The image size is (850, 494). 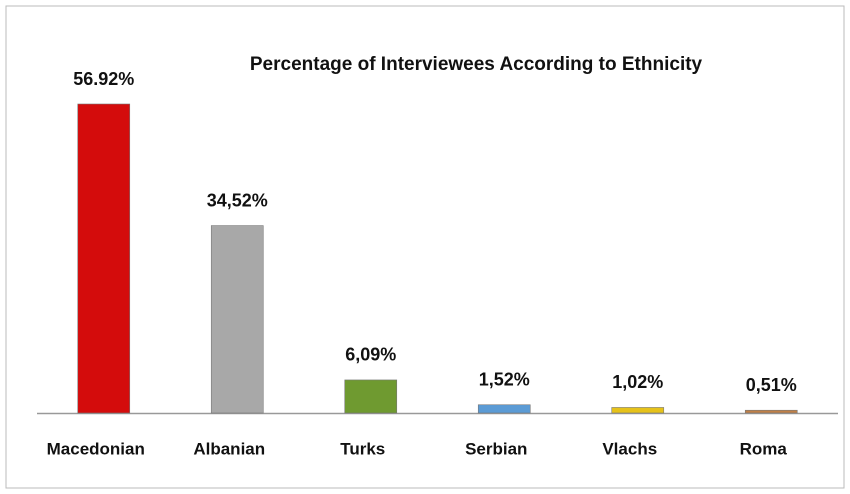 What do you see at coordinates (496, 448) in the screenshot?
I see `x-tick-label: Serbian` at bounding box center [496, 448].